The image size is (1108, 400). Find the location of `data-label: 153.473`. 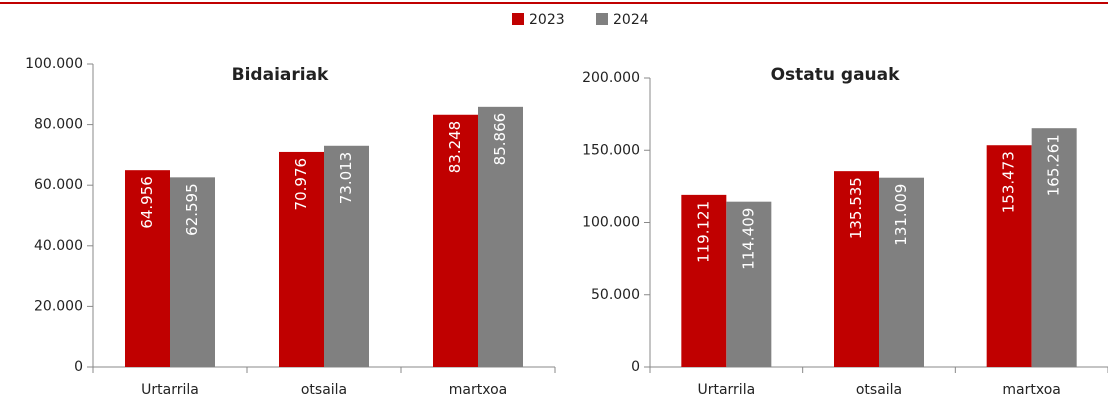

data-label: 153.473 is located at coordinates (1009, 182).